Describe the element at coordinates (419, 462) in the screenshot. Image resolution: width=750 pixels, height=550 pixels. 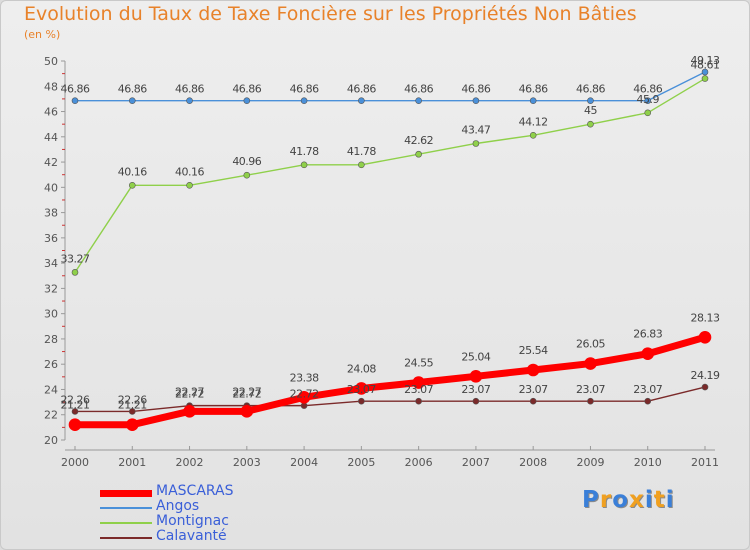
I see `x-tick-label: 2006` at that location.